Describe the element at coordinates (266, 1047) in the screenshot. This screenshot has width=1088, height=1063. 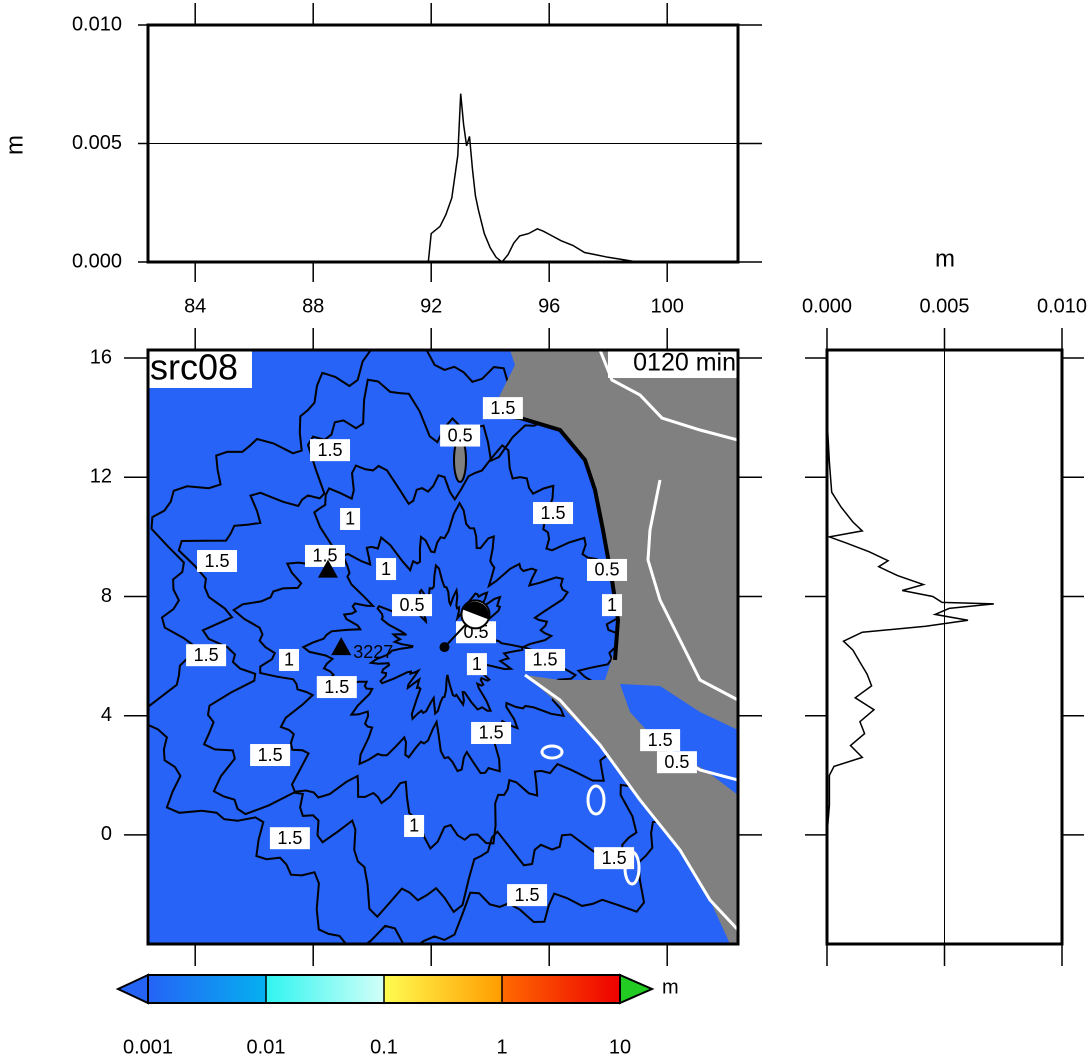
I see `colorbar-tick-label: 0.01` at that location.